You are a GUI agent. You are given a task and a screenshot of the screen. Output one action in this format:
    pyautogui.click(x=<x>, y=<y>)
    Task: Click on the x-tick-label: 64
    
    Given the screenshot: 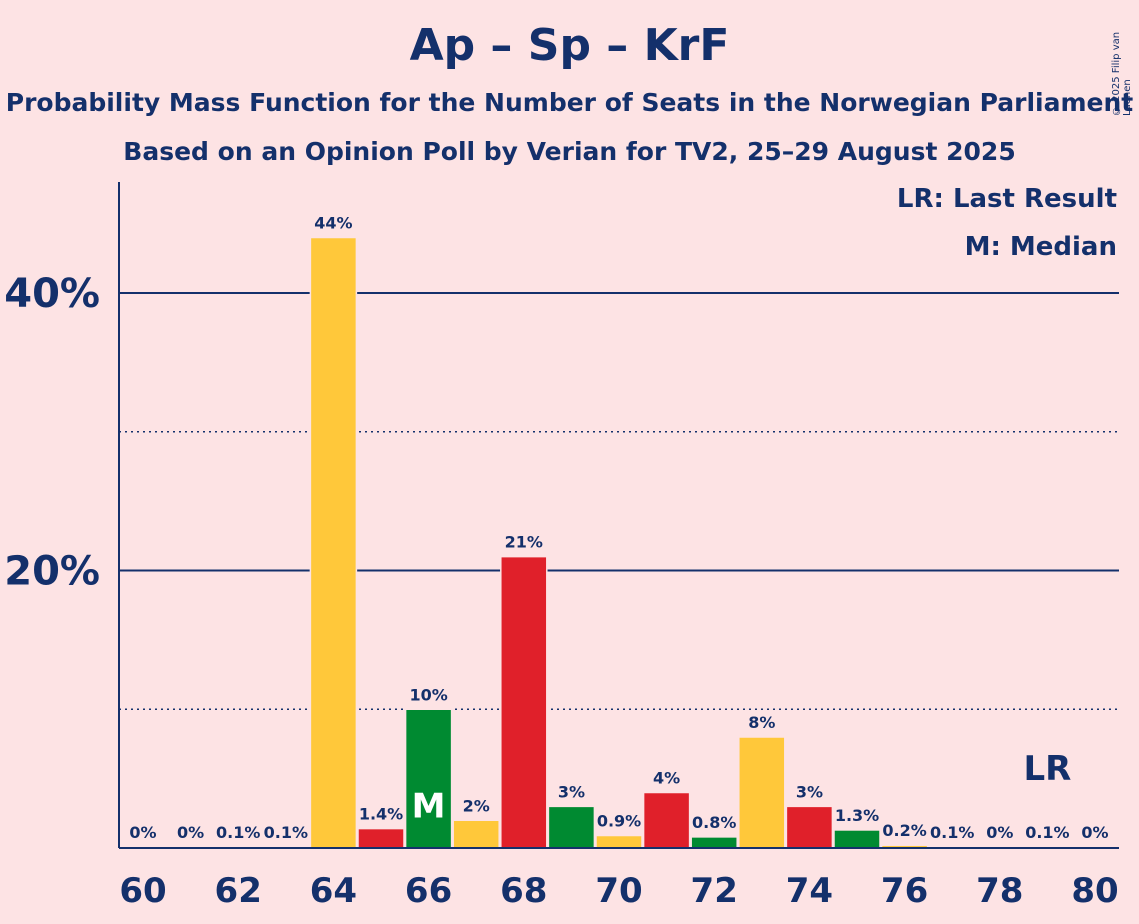 What is the action you would take?
    pyautogui.click(x=333, y=891)
    